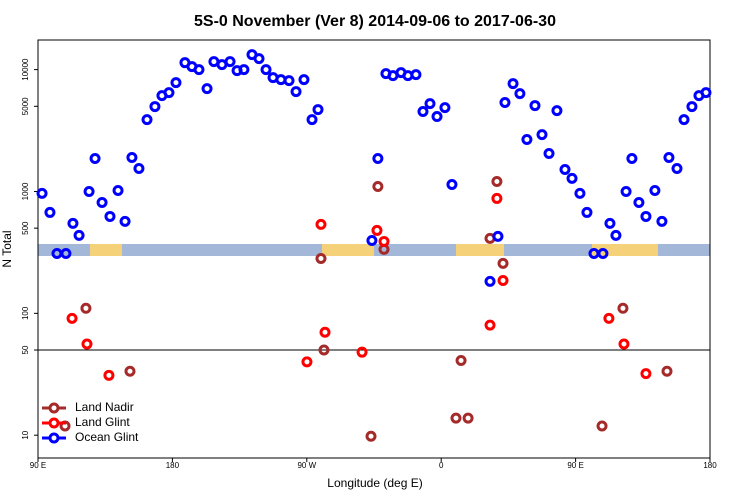 The image size is (750, 500). I want to click on y-tick-label: 10, so click(25, 434).